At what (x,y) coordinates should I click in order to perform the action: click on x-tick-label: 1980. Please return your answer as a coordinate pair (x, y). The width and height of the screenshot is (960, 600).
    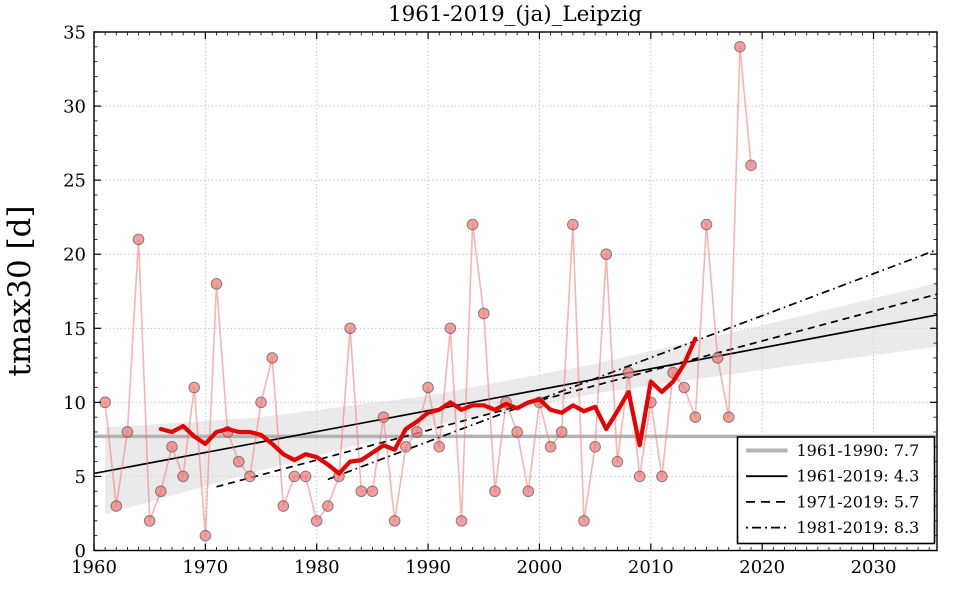
    Looking at the image, I should click on (317, 567).